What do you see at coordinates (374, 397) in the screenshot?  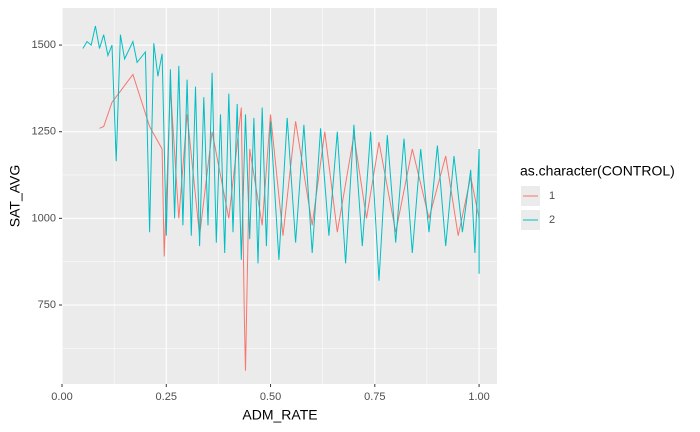 I see `x-tick-label: 0.75` at bounding box center [374, 397].